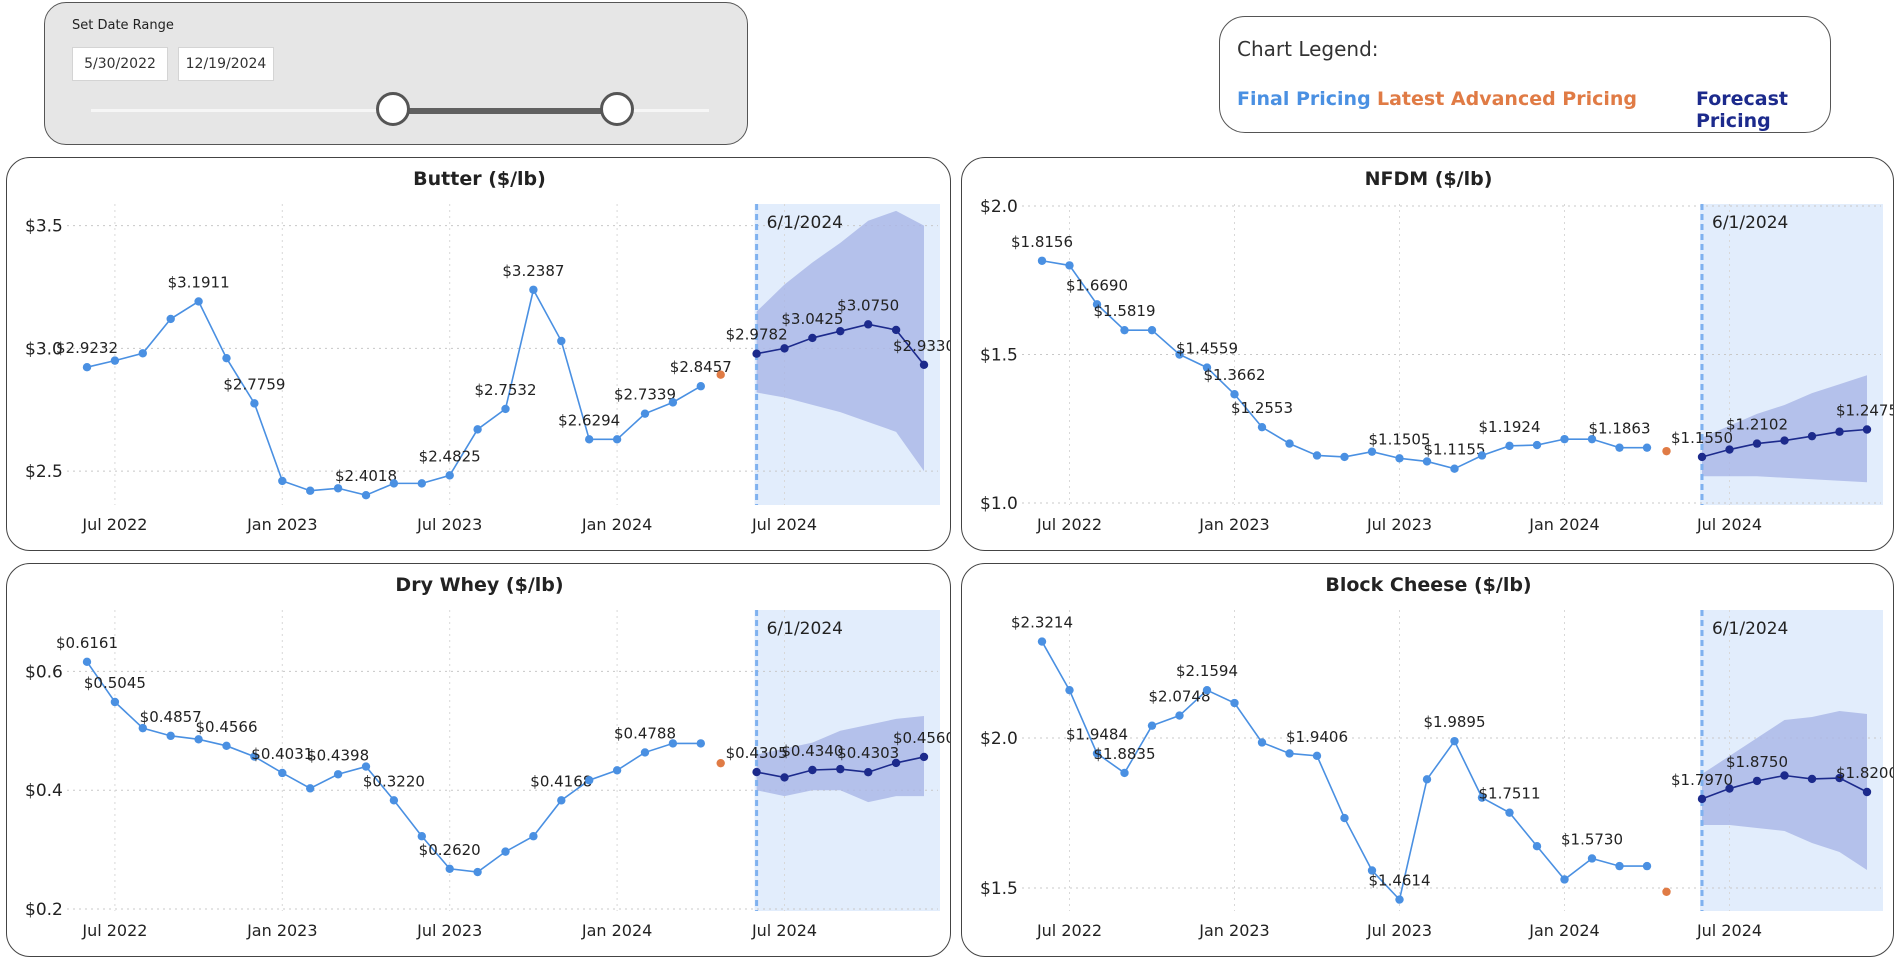 This screenshot has width=1894, height=964. Describe the element at coordinates (1097, 734) in the screenshot. I see `block-cheese-final-data-label: $1.9484` at that location.